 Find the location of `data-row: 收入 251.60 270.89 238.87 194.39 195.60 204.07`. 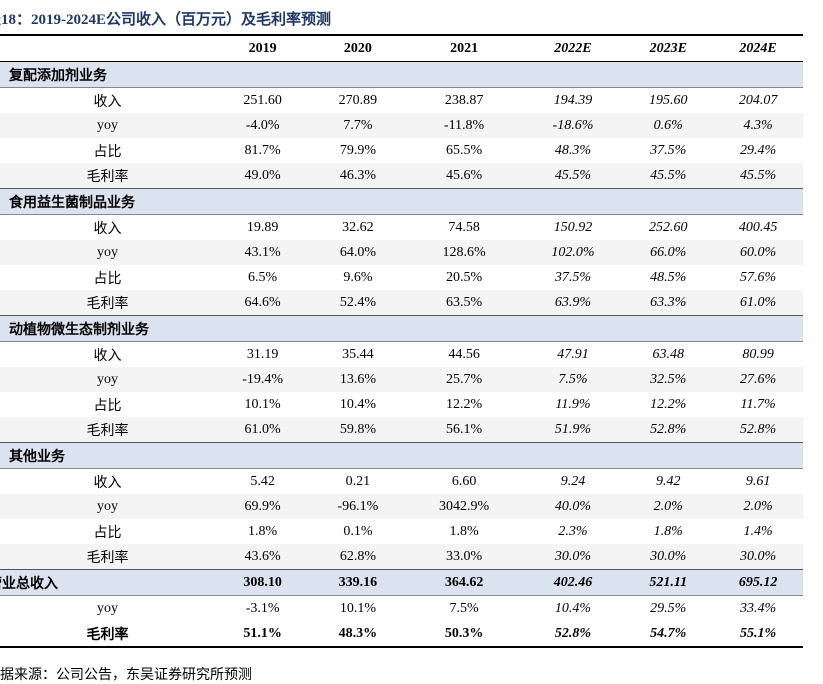

data-row: 收入 251.60 270.89 238.87 194.39 195.60 204.07 is located at coordinates (401, 101).